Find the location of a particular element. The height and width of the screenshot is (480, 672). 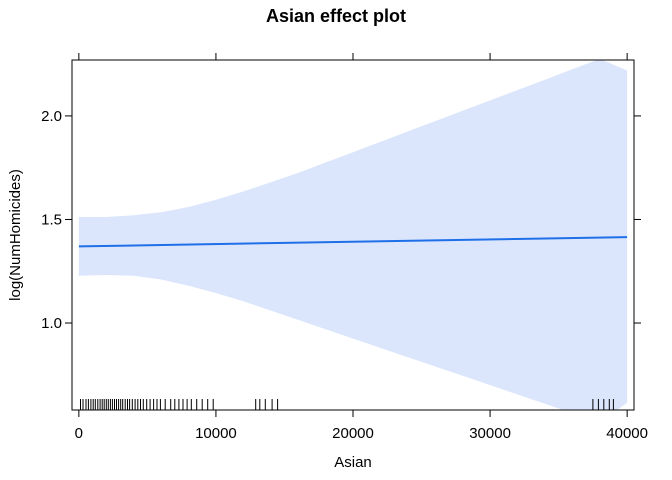

y-tick-label: 1.5 is located at coordinates (51, 219).